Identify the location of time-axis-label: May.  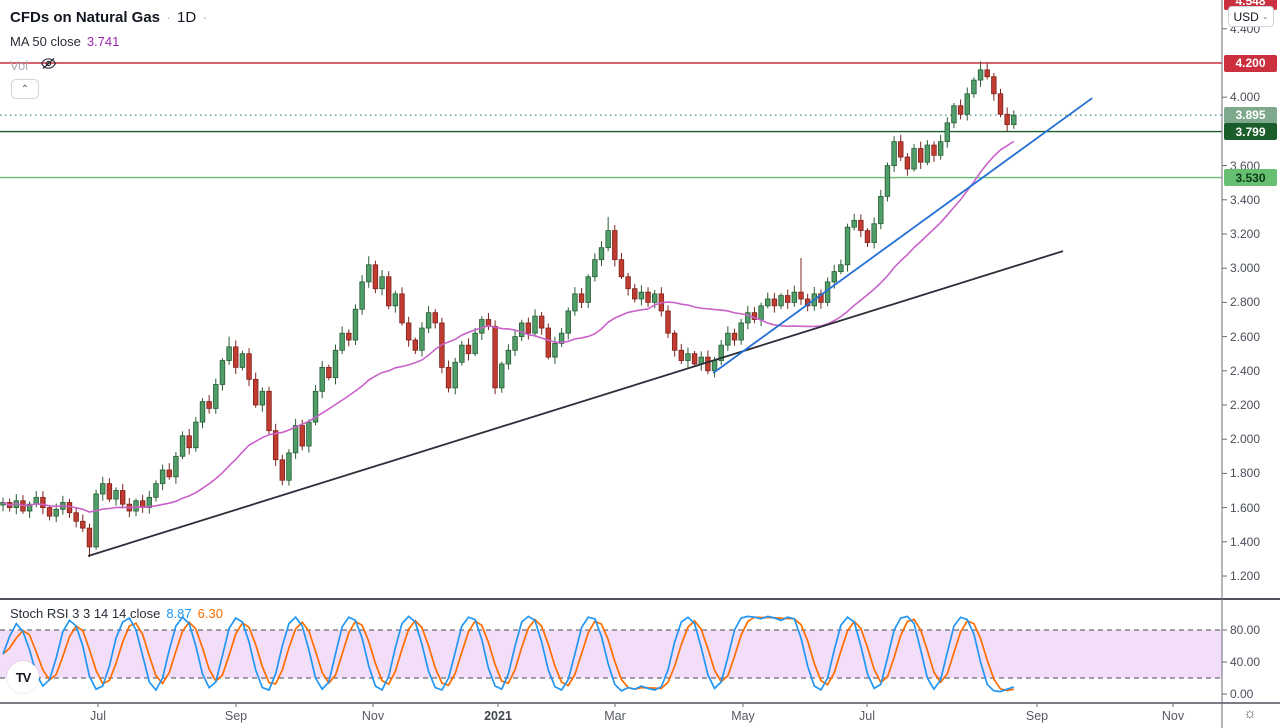
(743, 716).